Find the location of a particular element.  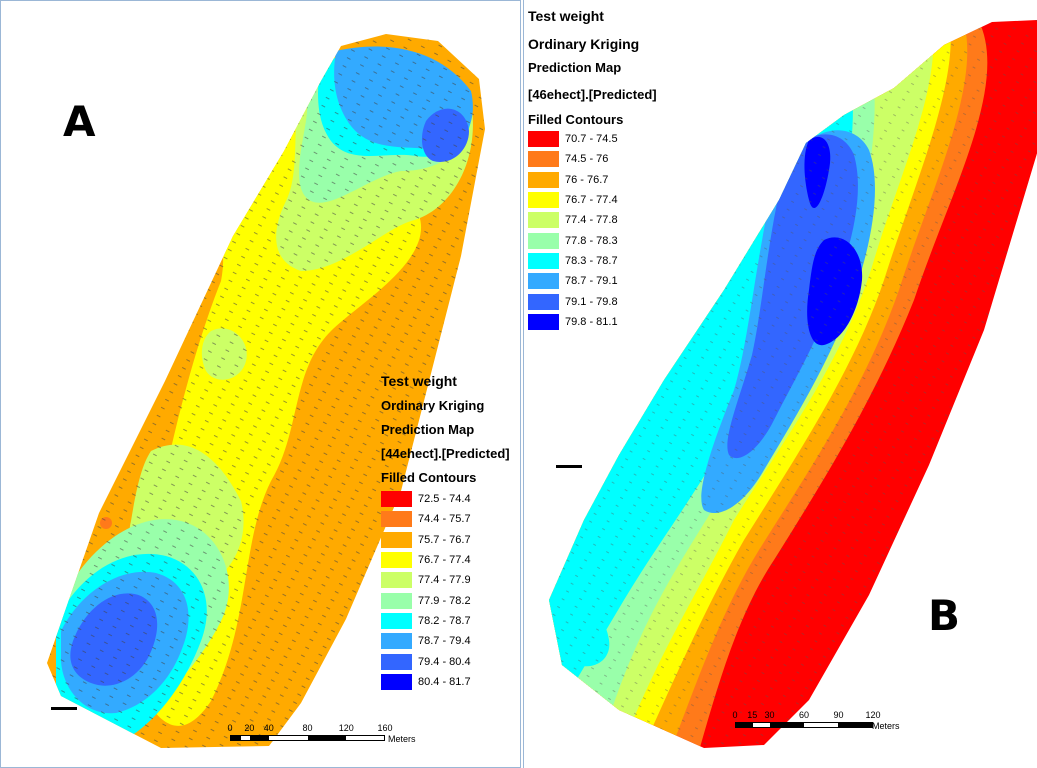

legend-class-item: 80.4 - 81.7 is located at coordinates (445, 682).